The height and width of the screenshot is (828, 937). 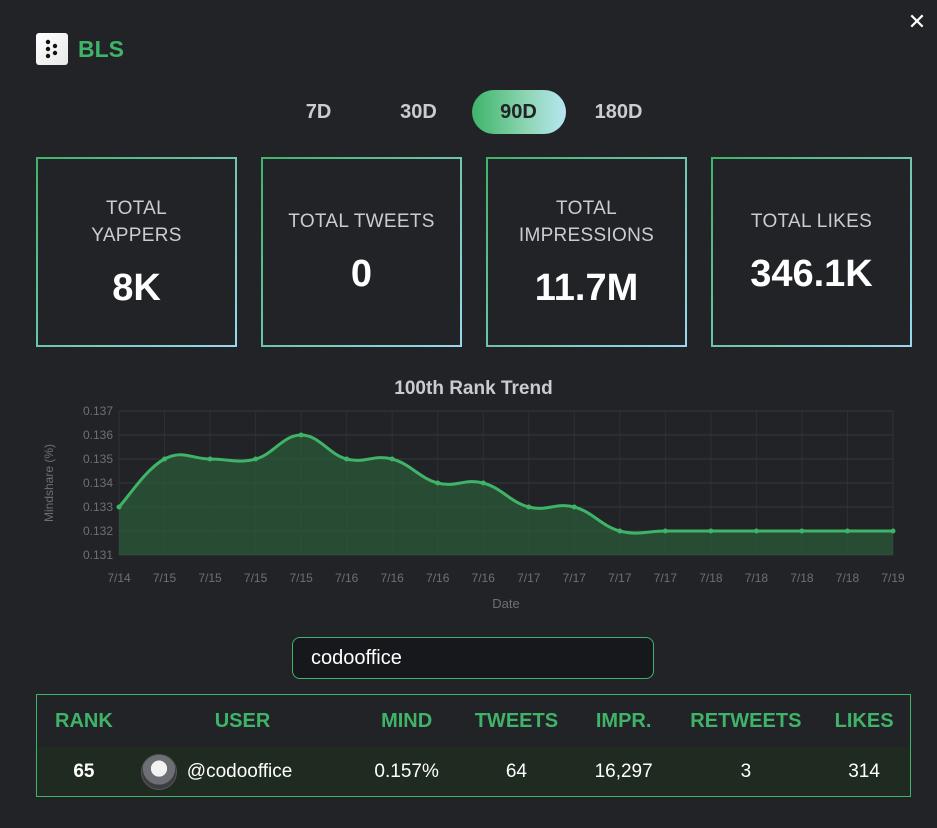 I want to click on cell-impr: 16,297, so click(x=623, y=771).